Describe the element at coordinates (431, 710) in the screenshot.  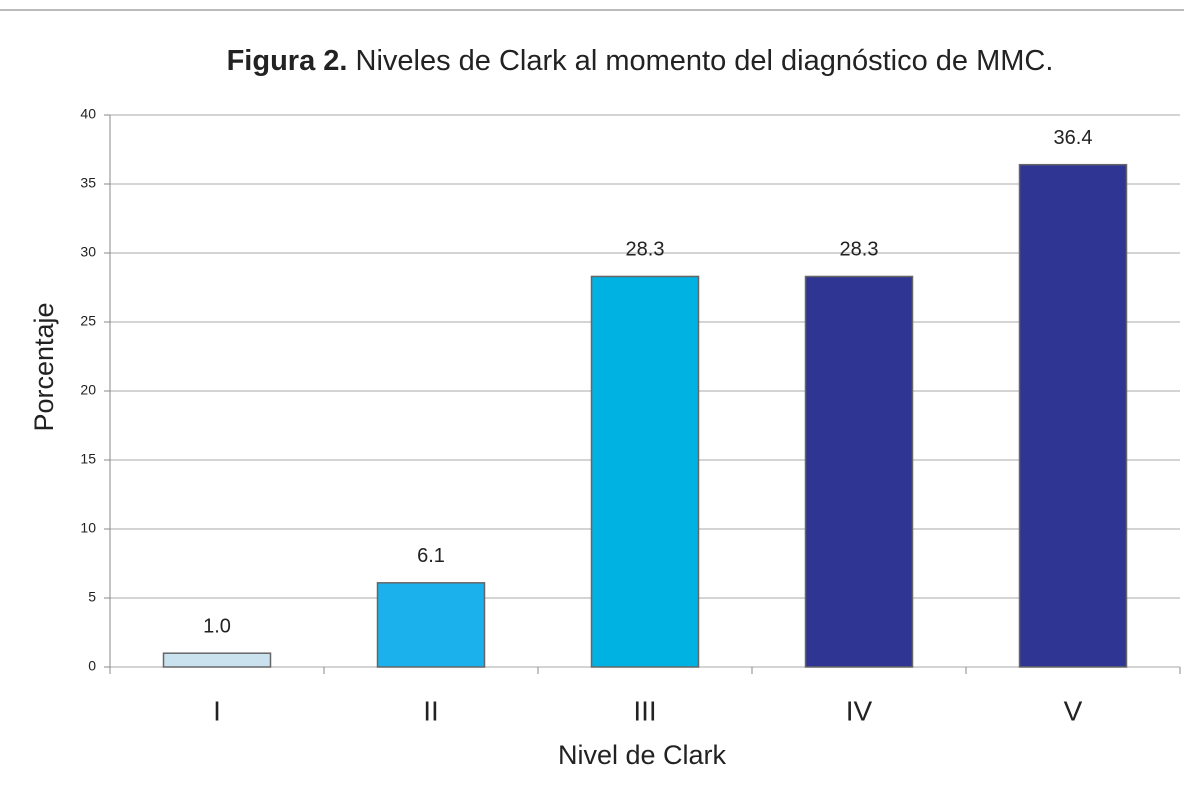
I see `x-tick-label: II` at that location.